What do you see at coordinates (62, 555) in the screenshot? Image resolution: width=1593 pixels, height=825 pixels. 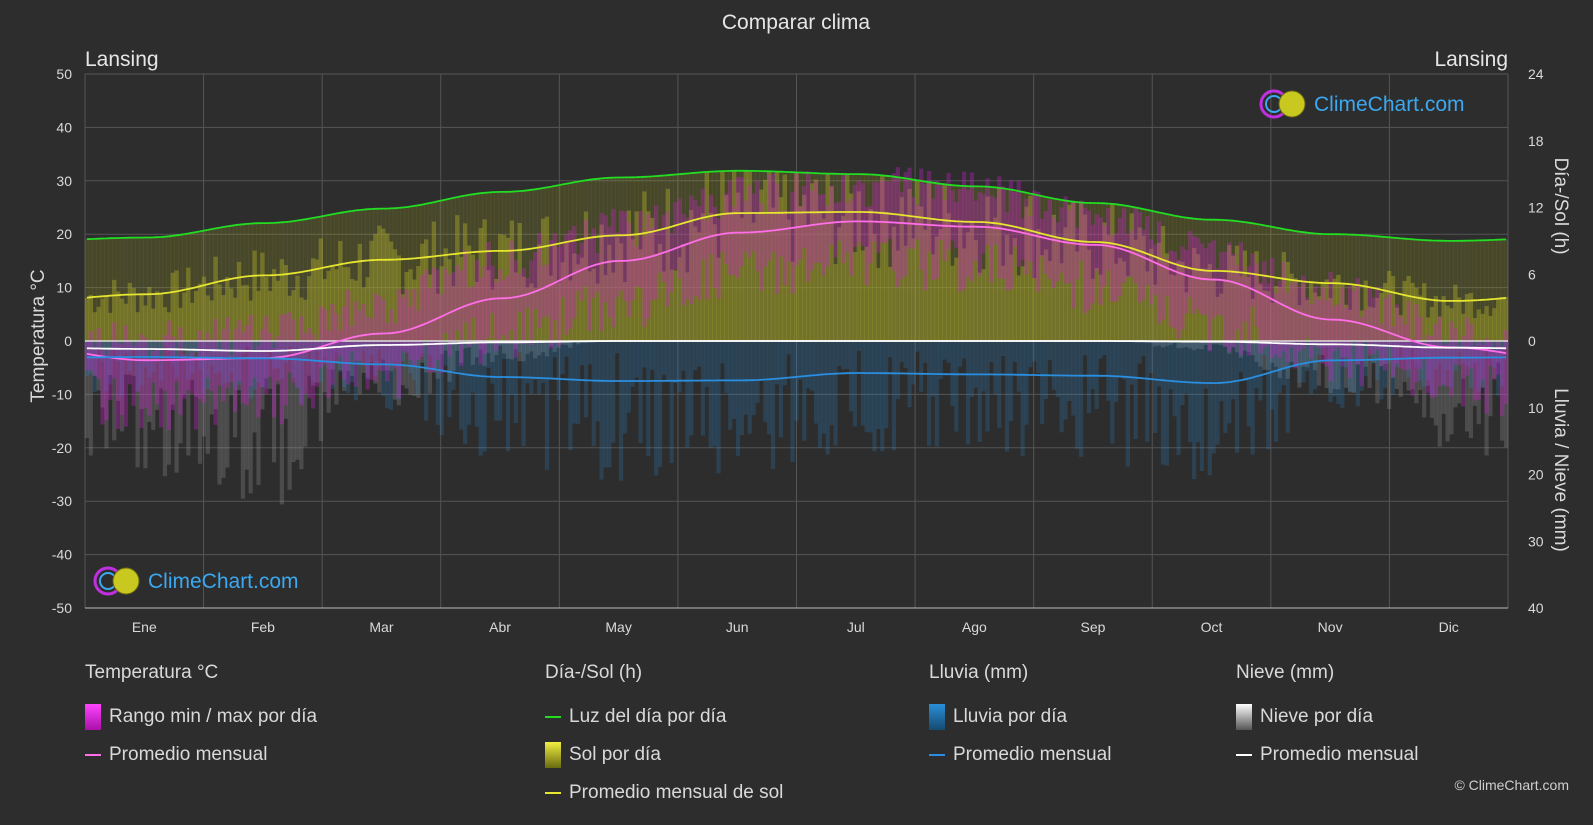 I see `y-left-tick-label: -40` at bounding box center [62, 555].